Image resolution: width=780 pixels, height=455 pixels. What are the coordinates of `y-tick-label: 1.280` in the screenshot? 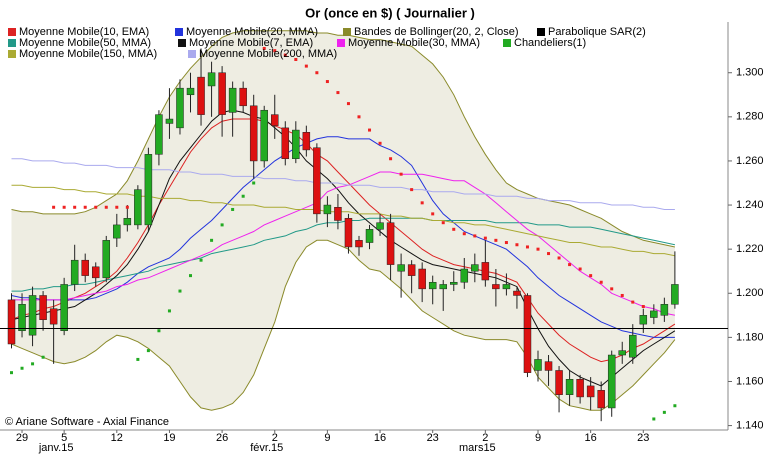 It's located at (750, 117).